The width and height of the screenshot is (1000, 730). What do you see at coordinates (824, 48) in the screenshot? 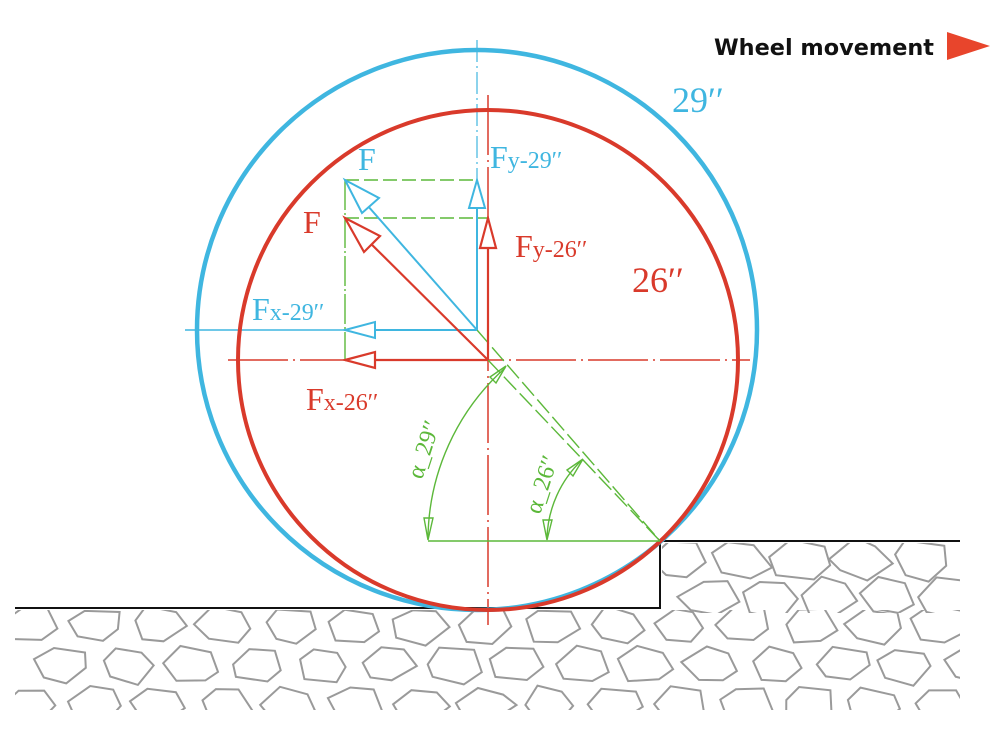
I see `wheel-movement-label: Wheel movement` at bounding box center [824, 48].